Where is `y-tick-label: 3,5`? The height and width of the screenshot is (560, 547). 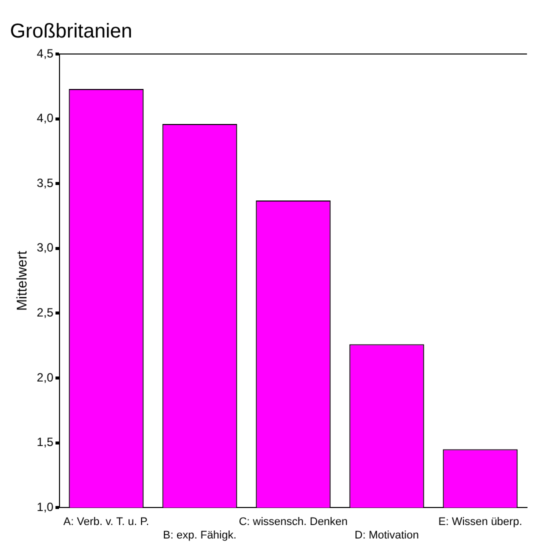 y-tick-label: 3,5 is located at coordinates (45, 183).